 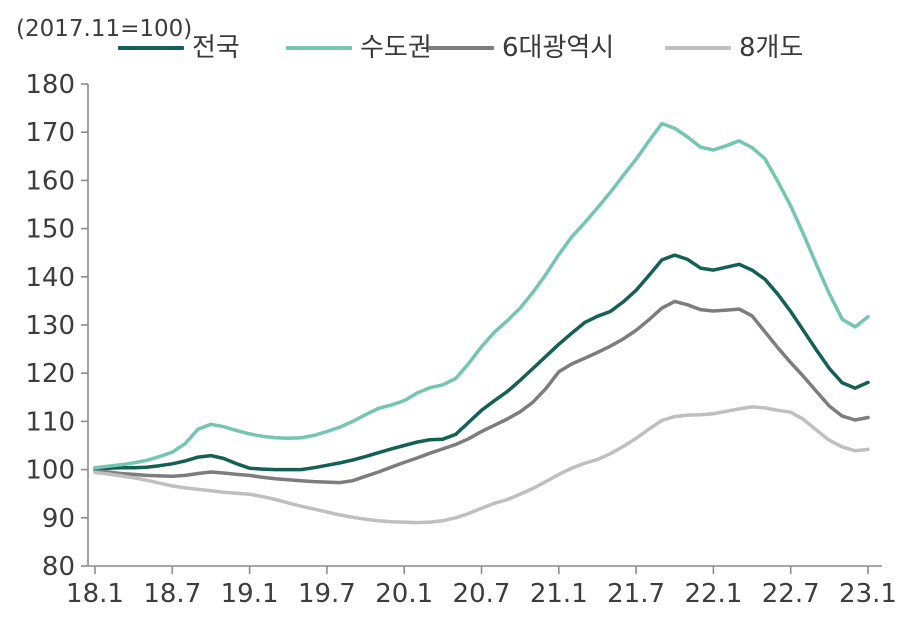 I want to click on x-tick-label: 21.7, so click(x=636, y=594).